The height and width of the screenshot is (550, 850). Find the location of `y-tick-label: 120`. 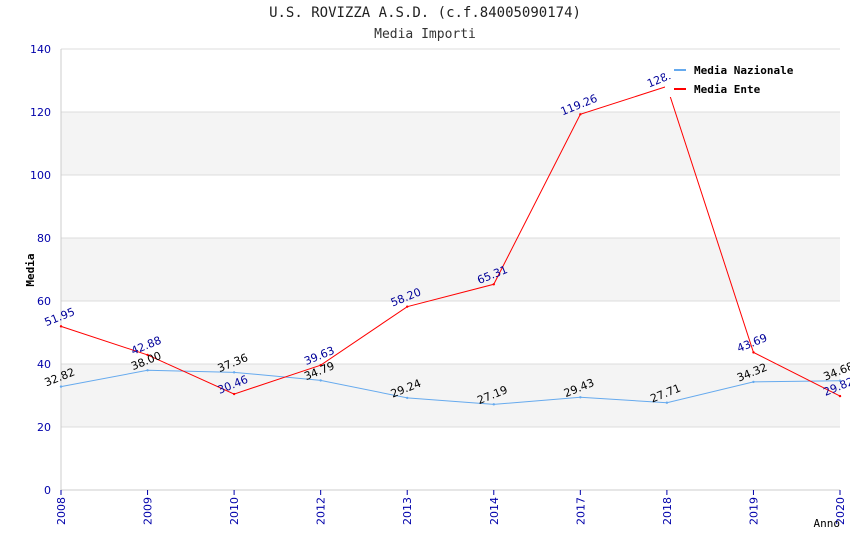

y-tick-label: 120 is located at coordinates (40, 112).